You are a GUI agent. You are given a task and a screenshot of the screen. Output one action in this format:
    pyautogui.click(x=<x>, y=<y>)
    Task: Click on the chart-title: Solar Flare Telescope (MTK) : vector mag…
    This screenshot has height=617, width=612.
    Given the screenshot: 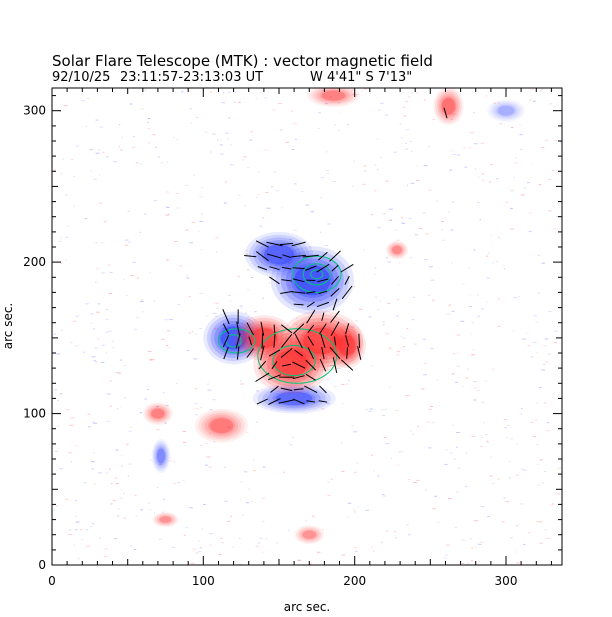 What is the action you would take?
    pyautogui.click(x=242, y=61)
    